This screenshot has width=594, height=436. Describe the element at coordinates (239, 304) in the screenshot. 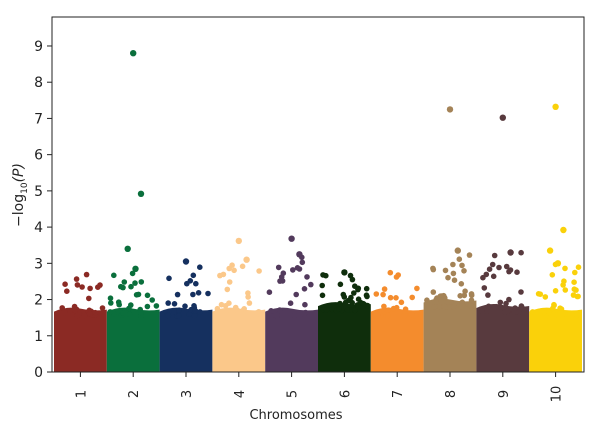

I see `chromosome-4-points` at that location.